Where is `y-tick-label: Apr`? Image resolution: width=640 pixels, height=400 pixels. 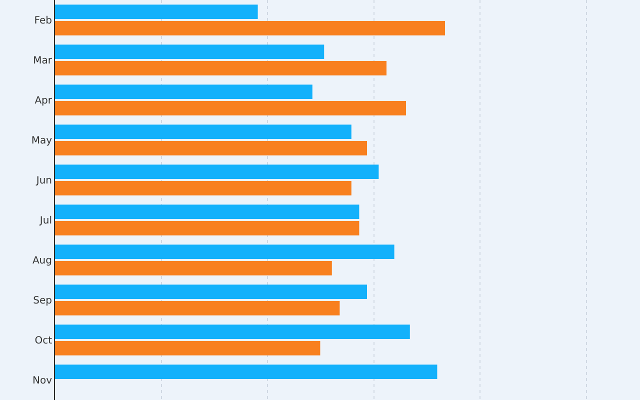
y-tick-label: Apr is located at coordinates (43, 101).